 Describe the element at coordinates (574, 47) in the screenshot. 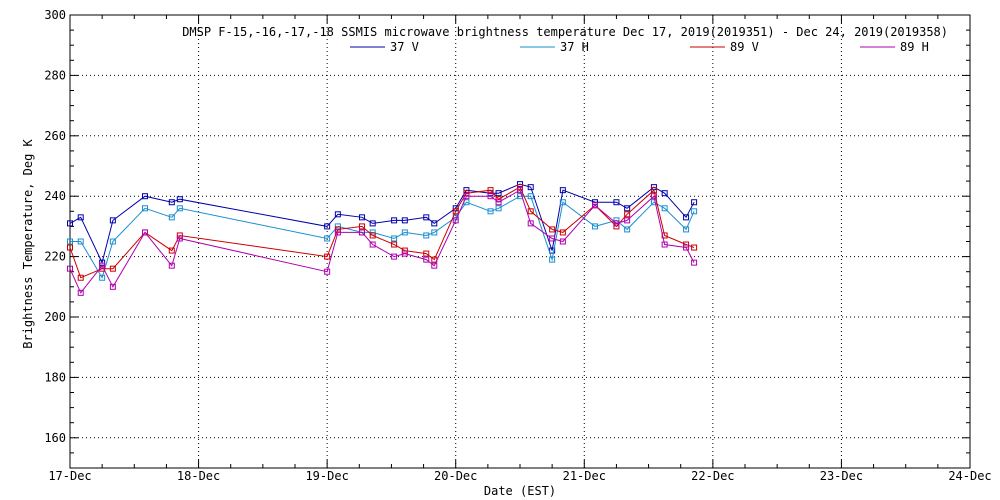

I see `legend-label: 37 H` at that location.